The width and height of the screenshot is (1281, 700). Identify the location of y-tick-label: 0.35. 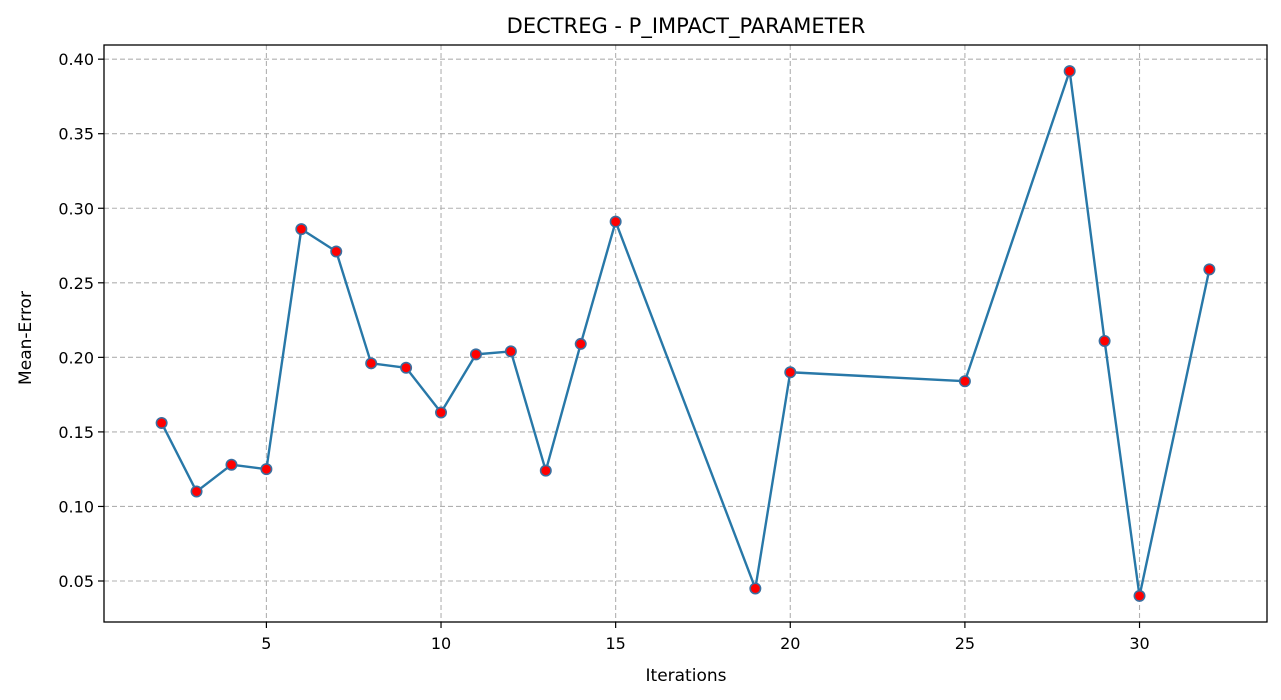
(76, 134).